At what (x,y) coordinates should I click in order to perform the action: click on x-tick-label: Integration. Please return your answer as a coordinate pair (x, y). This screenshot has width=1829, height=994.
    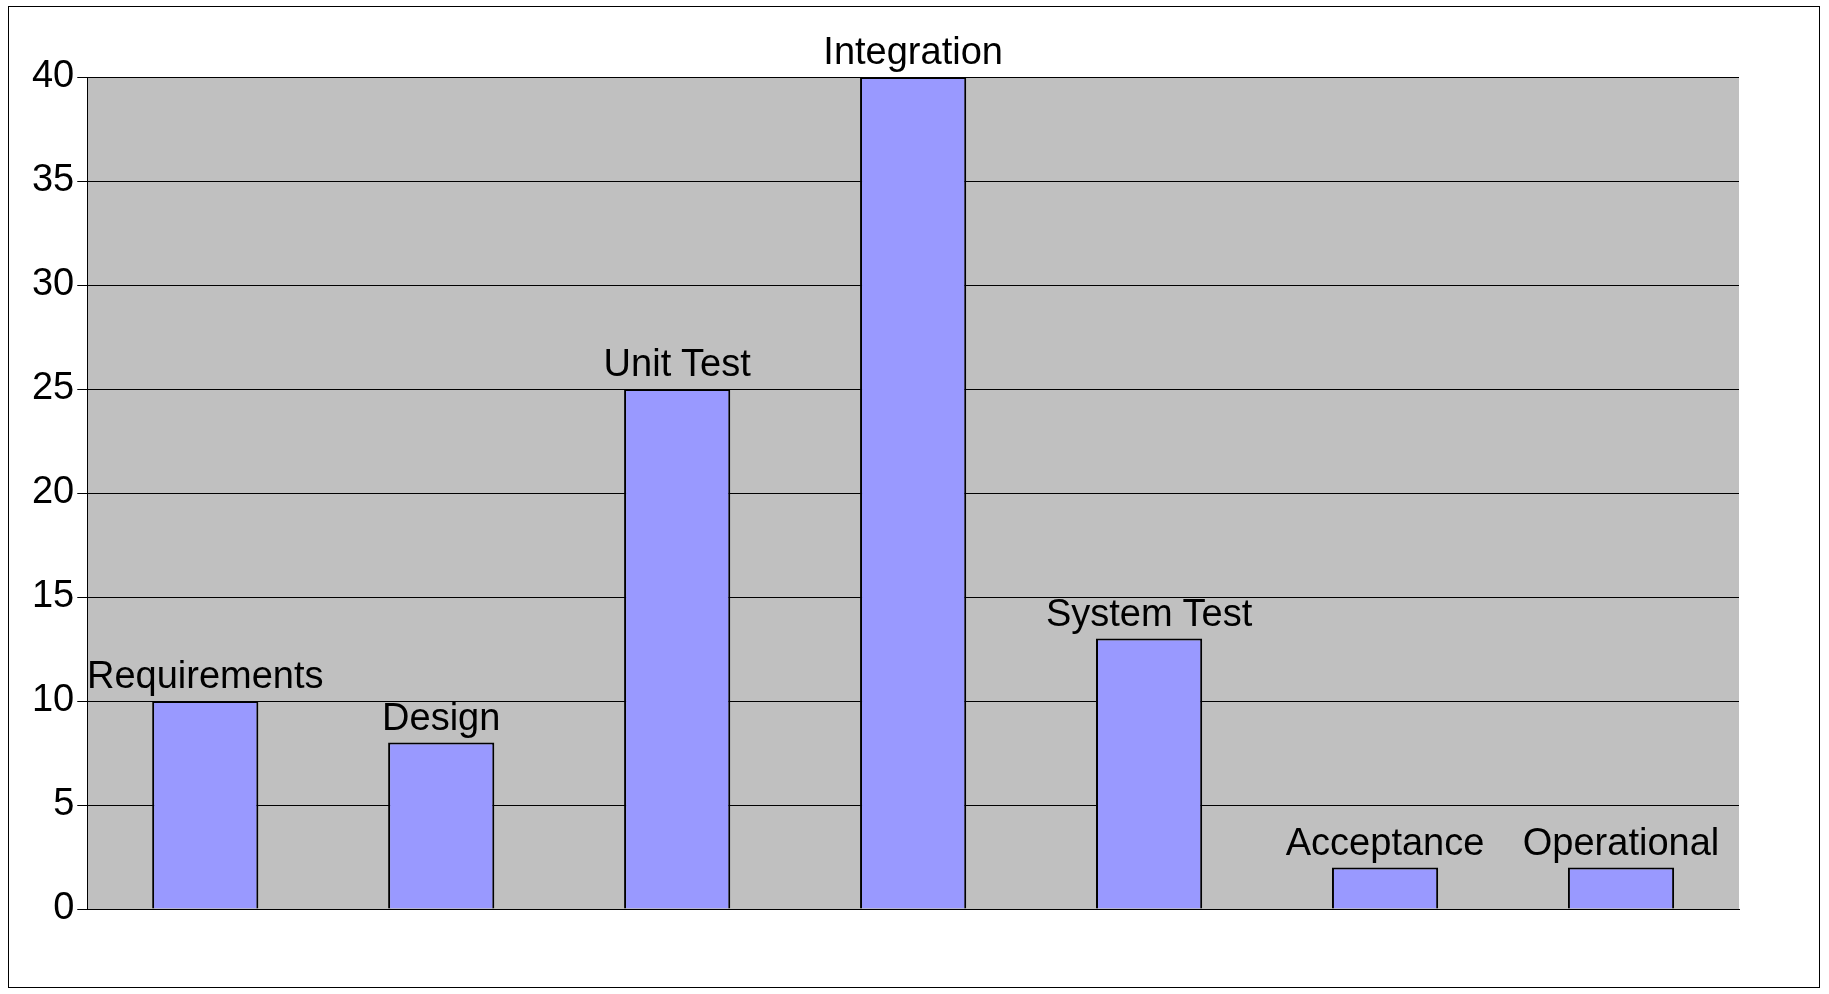
    Looking at the image, I should click on (913, 51).